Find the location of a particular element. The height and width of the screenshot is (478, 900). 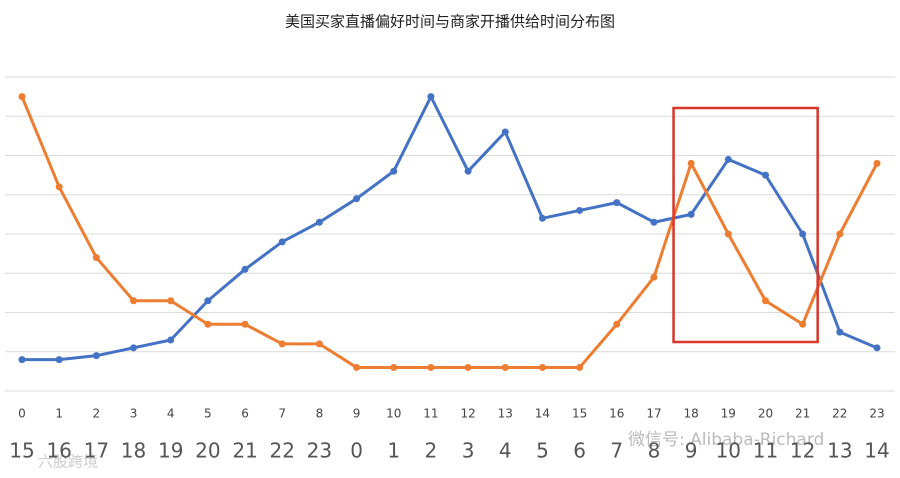

x-secondary-label: 0 is located at coordinates (356, 451).